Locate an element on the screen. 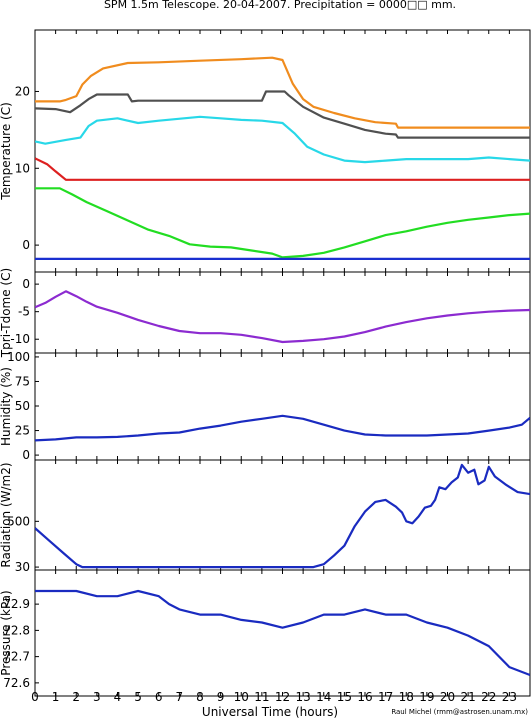 This screenshot has width=532, height=723. y-axis-label: Temperature (C) is located at coordinates (6, 151).